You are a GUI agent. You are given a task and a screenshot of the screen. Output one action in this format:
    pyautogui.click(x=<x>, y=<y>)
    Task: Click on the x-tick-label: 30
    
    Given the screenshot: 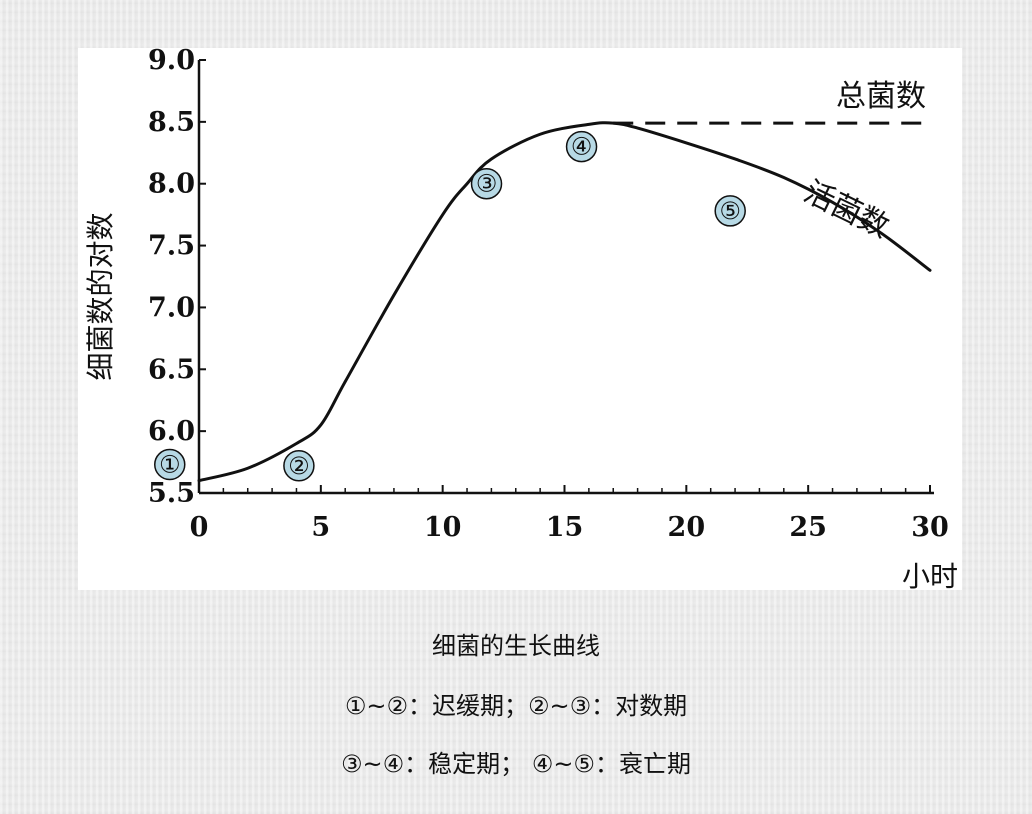 What is the action you would take?
    pyautogui.click(x=930, y=527)
    